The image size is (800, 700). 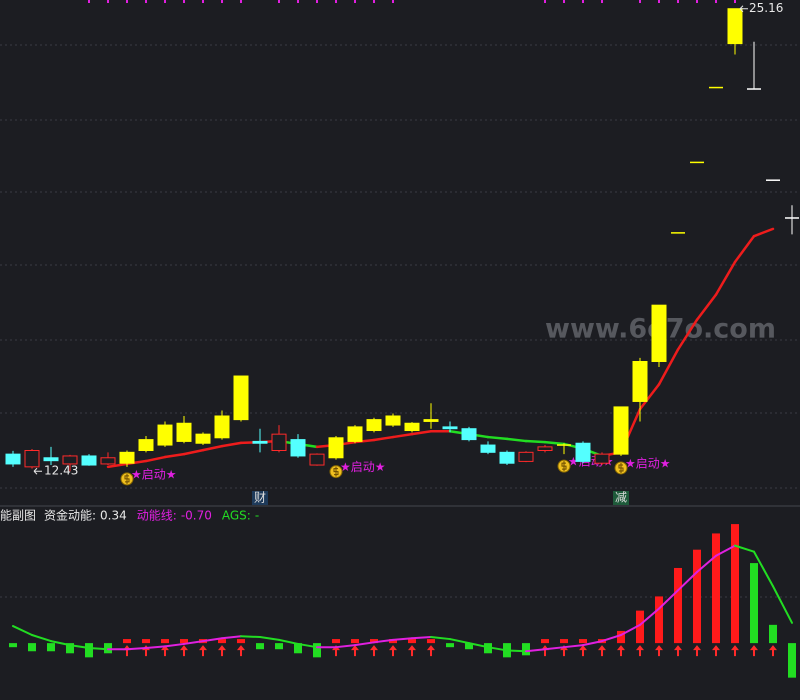 What do you see at coordinates (196, 516) in the screenshot?
I see `readout-value: -0.70` at bounding box center [196, 516].